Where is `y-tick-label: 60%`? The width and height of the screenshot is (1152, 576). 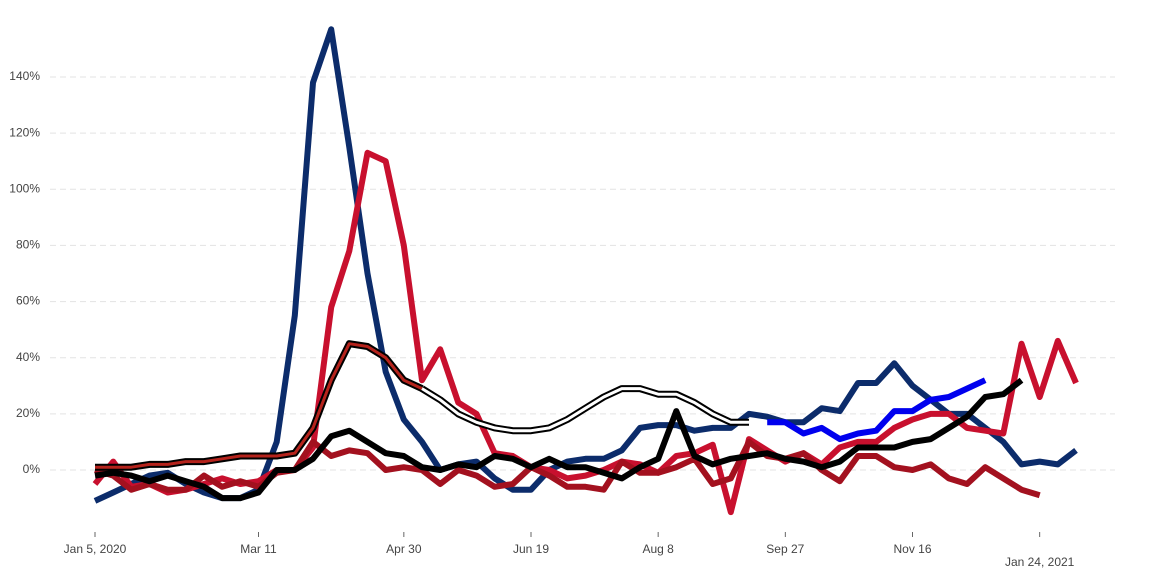 y-tick-label: 60% is located at coordinates (28, 301).